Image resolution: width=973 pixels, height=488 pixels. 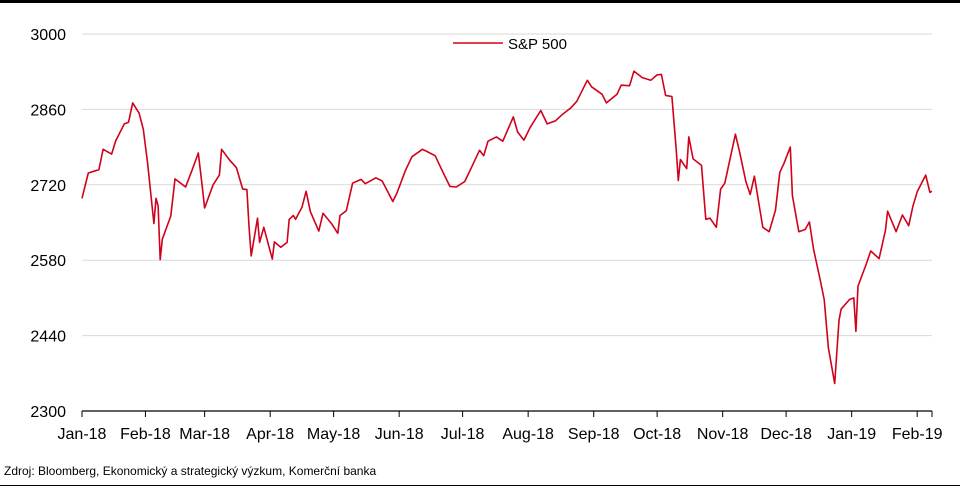 I want to click on y-tick-label: 2580, so click(x=48, y=261).